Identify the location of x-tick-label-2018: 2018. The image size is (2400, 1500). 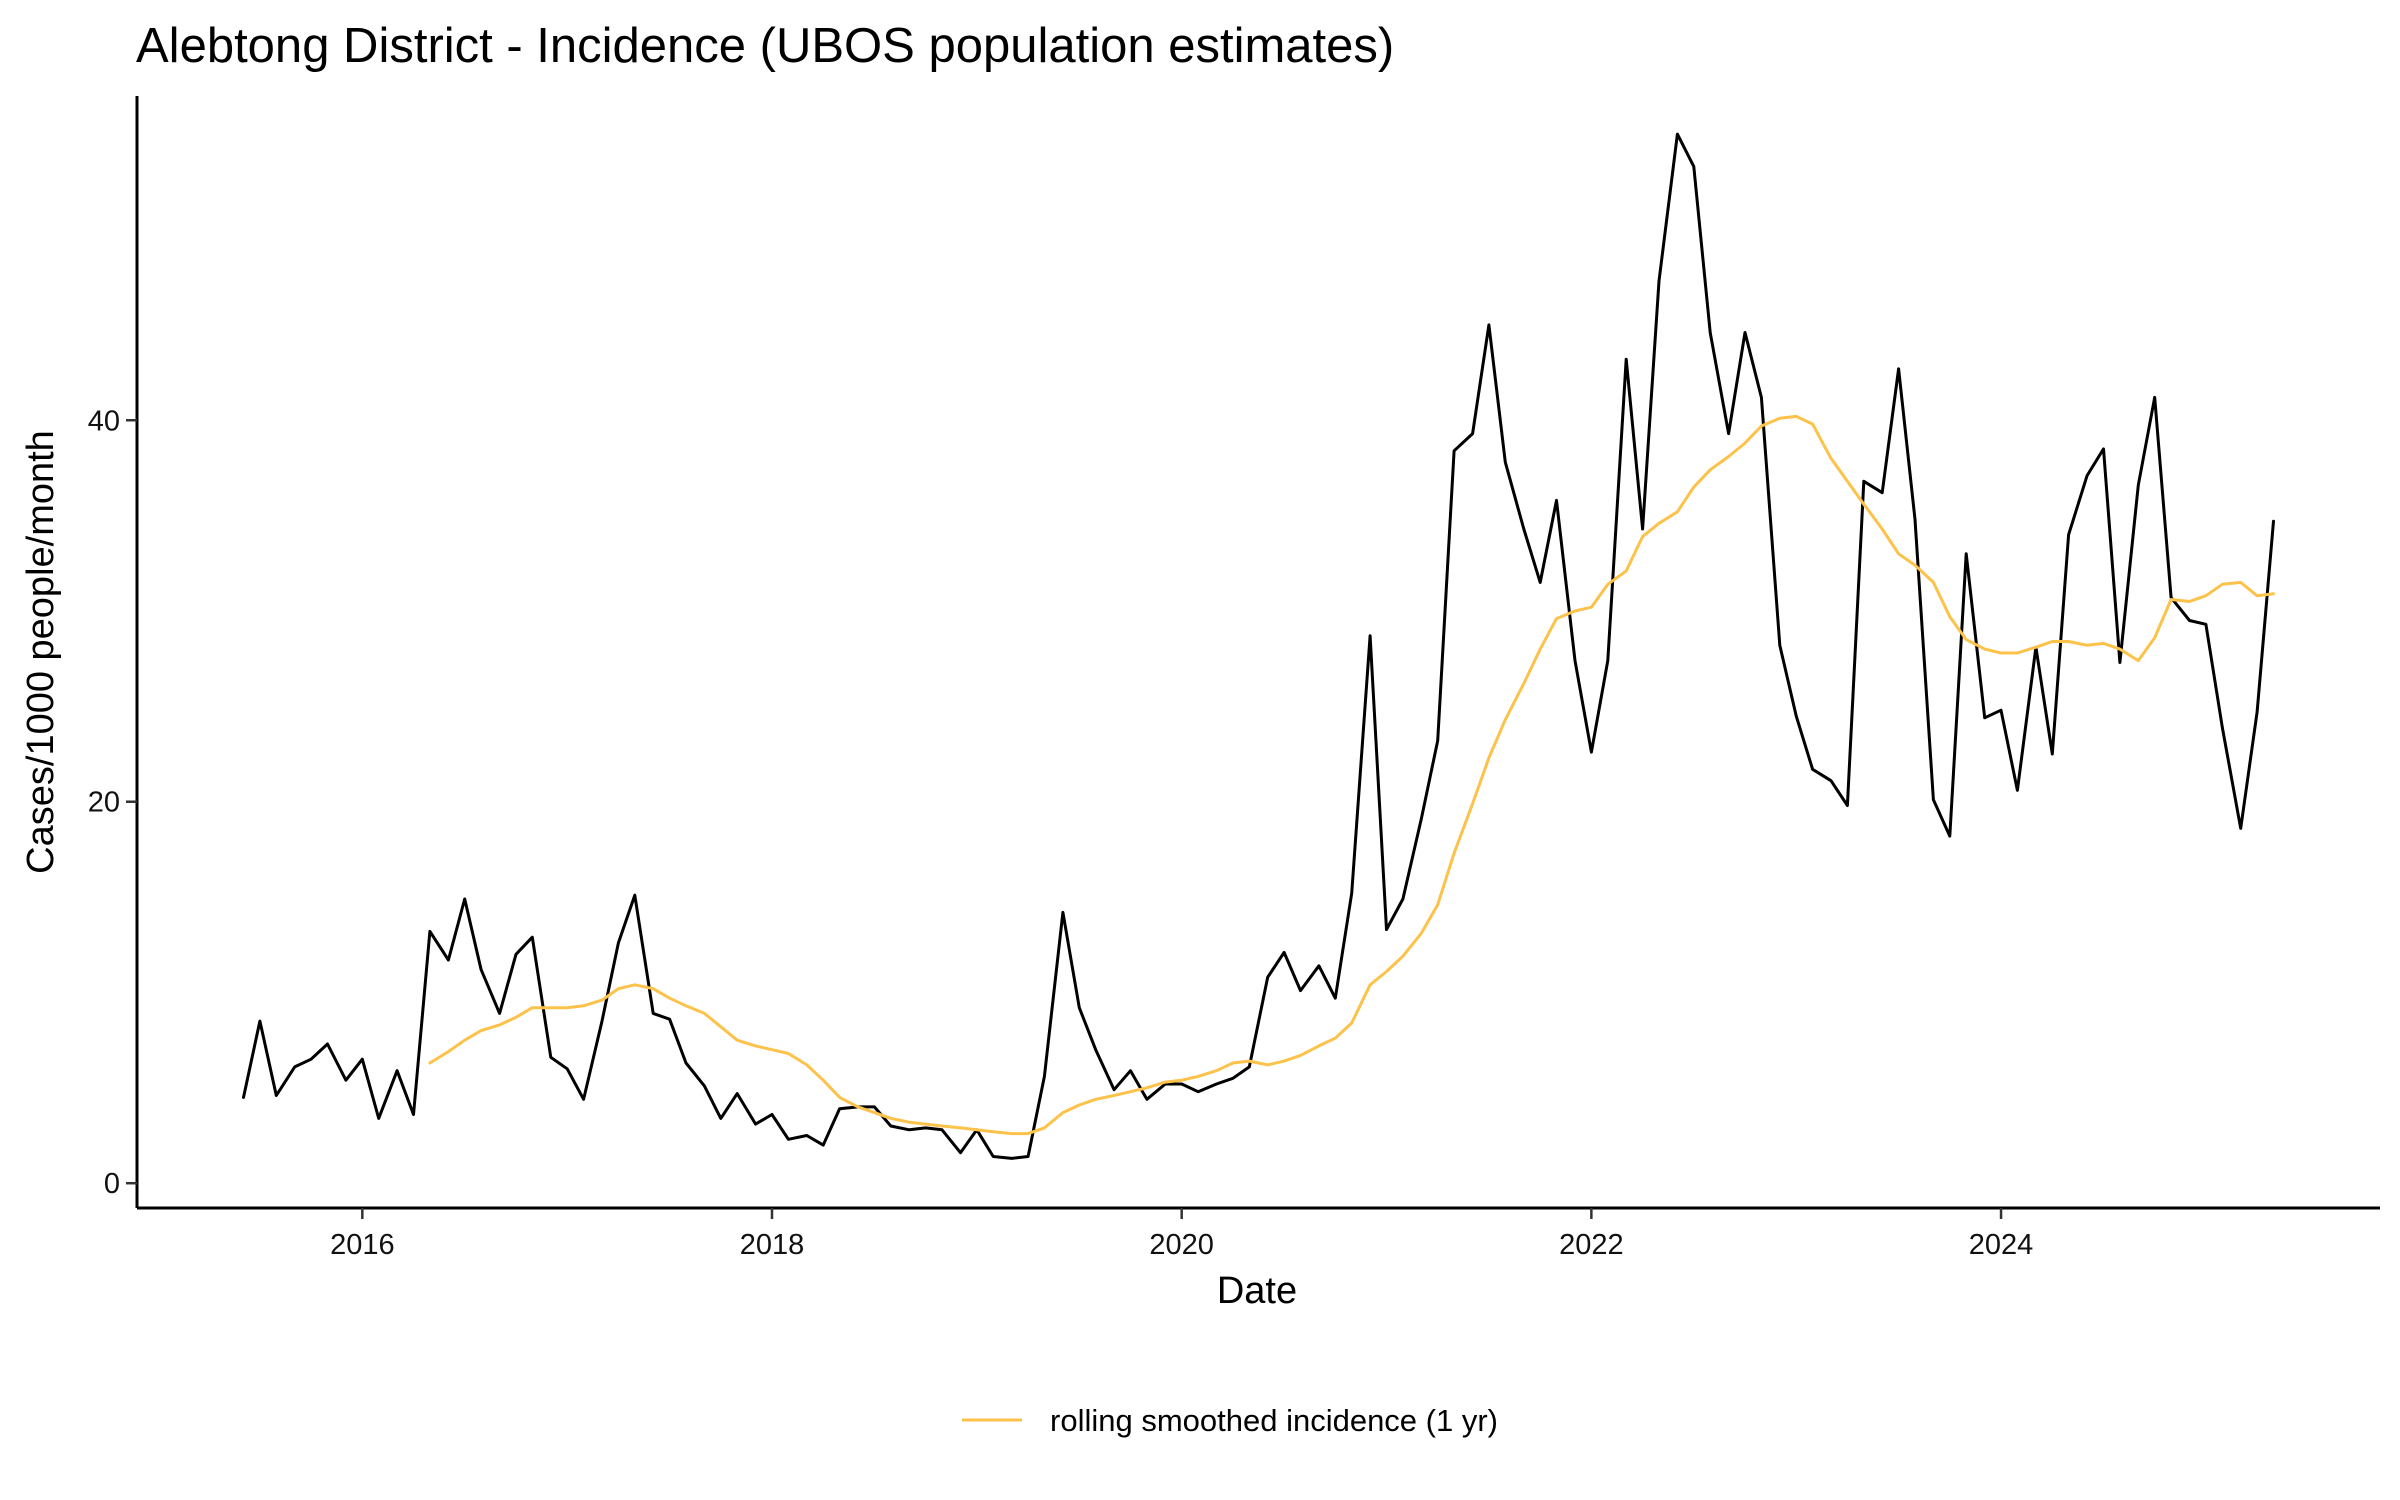
(772, 1245).